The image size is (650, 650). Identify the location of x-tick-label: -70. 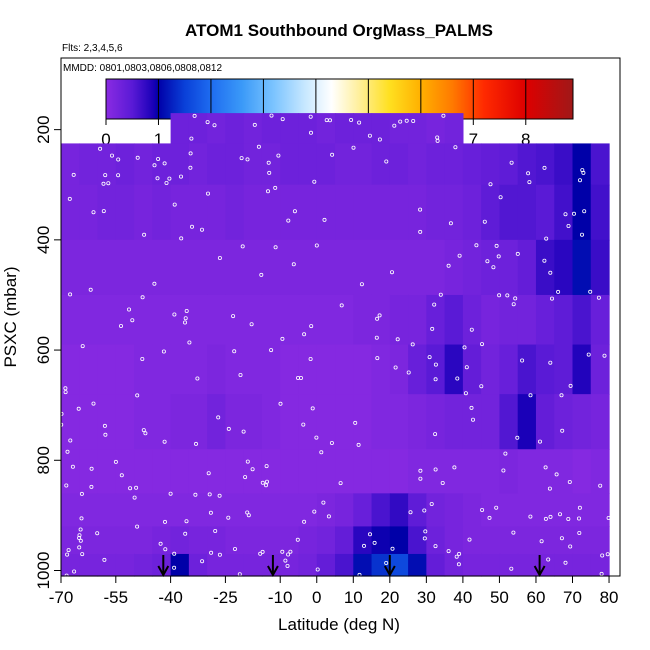
(61, 597).